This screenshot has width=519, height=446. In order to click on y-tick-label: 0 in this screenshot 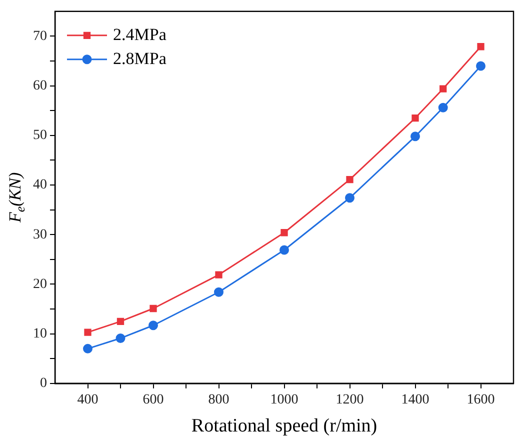, I will do `click(43, 384)`.